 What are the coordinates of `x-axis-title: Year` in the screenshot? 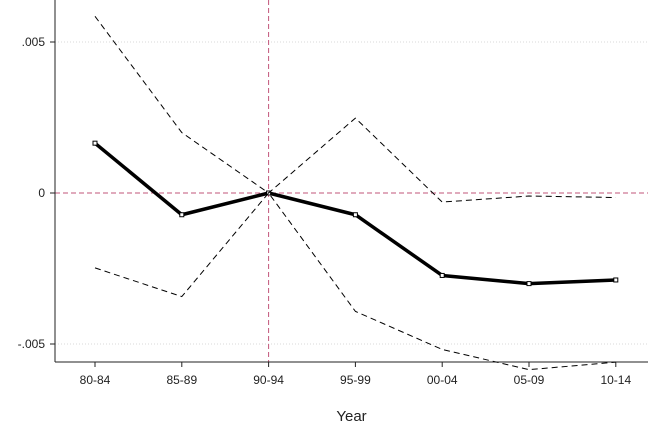 It's located at (351, 416).